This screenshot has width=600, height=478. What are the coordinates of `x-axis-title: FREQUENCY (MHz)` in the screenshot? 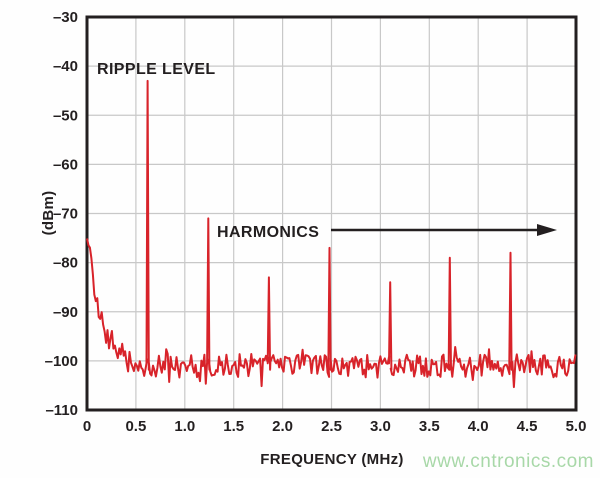 It's located at (331, 459).